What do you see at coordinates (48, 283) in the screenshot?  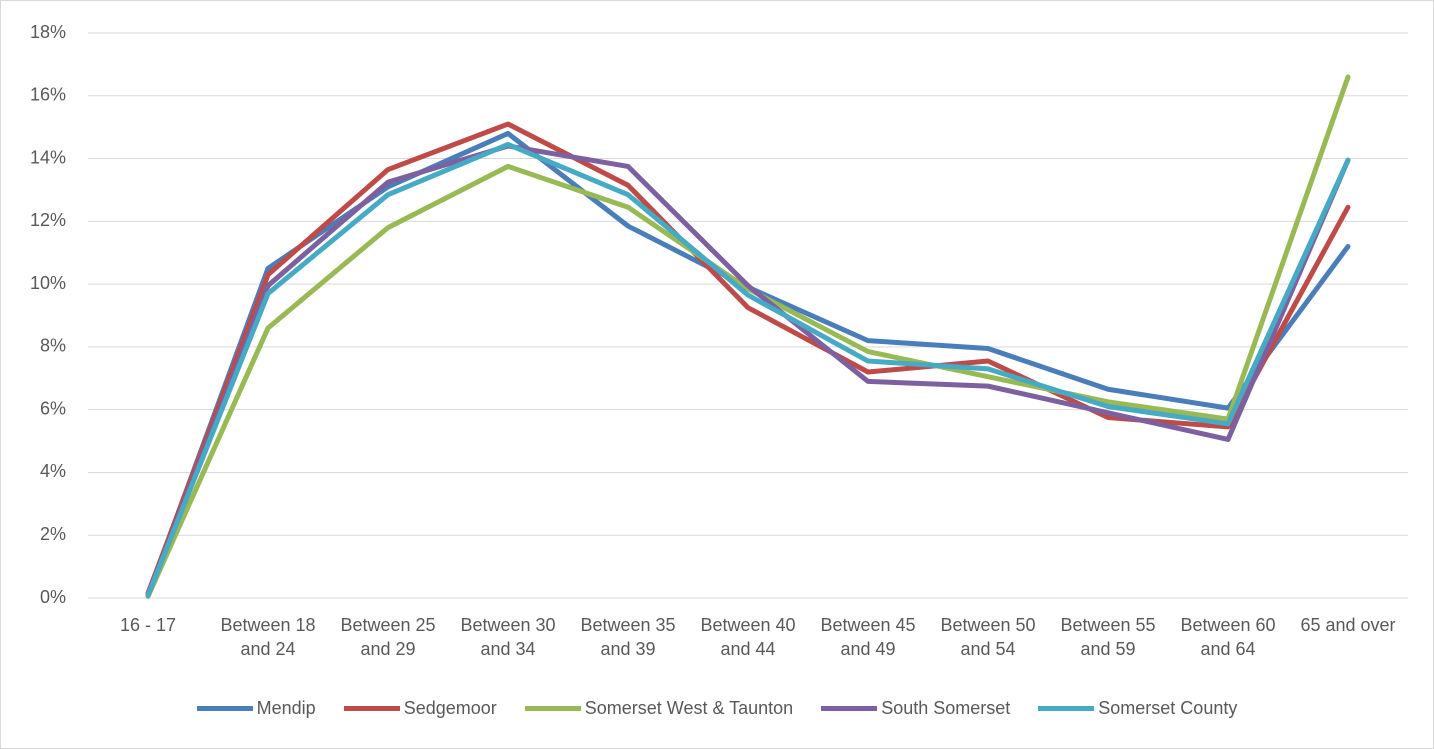 I see `y-tick-label: 10%` at bounding box center [48, 283].